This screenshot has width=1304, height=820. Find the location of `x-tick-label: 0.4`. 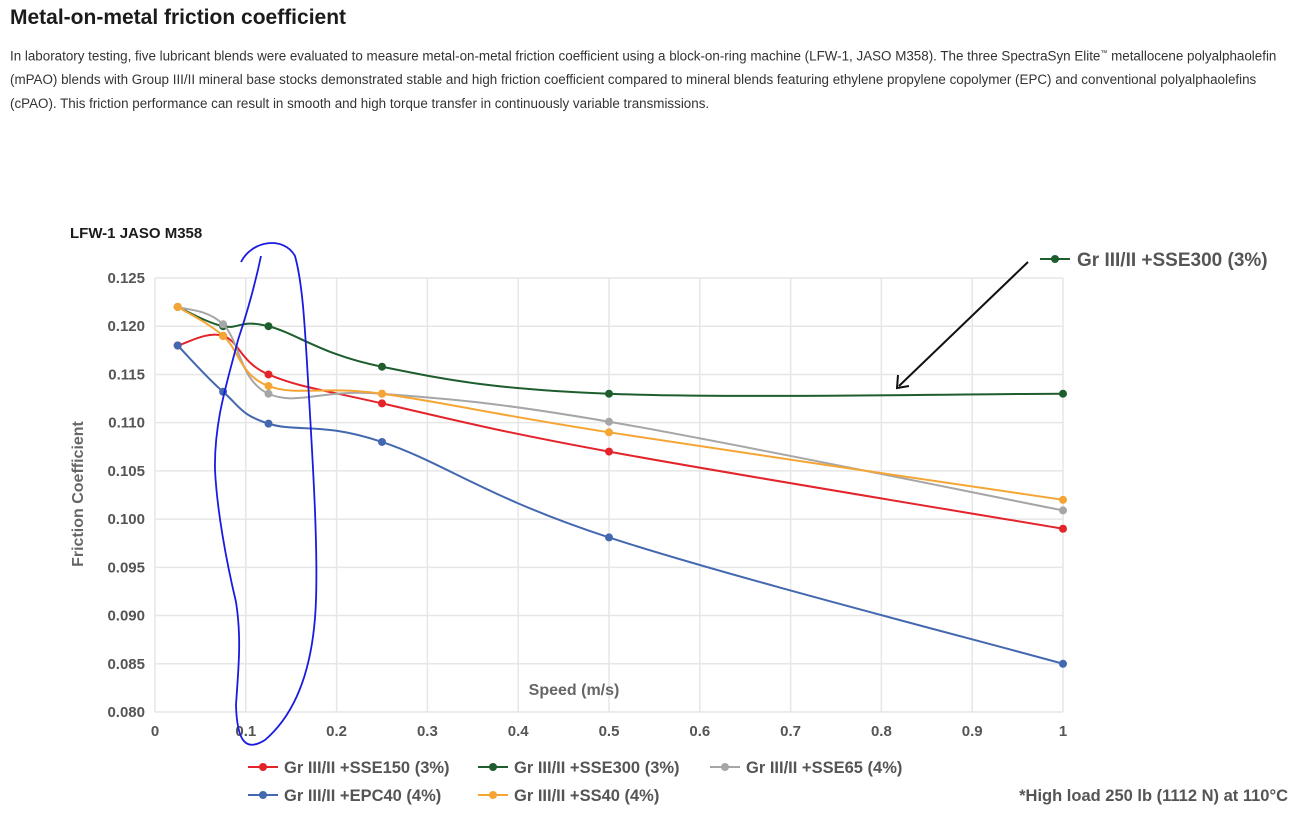

x-tick-label: 0.4 is located at coordinates (519, 731).